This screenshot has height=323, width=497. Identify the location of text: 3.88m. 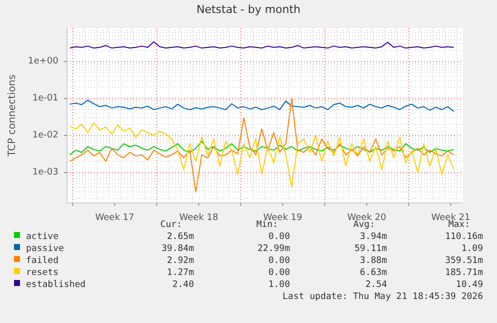
(373, 261).